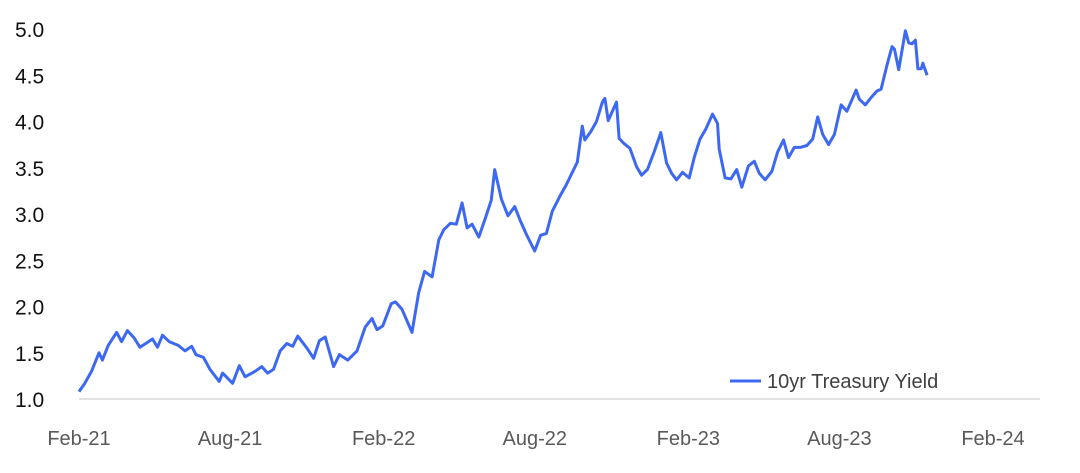  I want to click on legend: 10yr Treasury Yield, so click(834, 382).